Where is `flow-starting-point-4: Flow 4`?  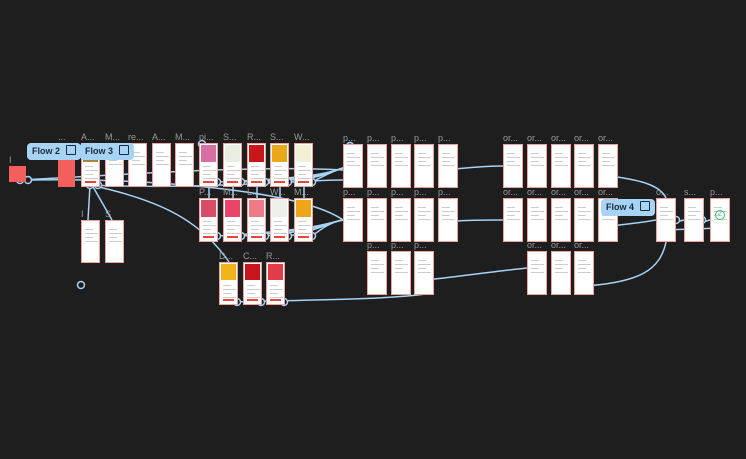
flow-starting-point-4: Flow 4 is located at coordinates (628, 207).